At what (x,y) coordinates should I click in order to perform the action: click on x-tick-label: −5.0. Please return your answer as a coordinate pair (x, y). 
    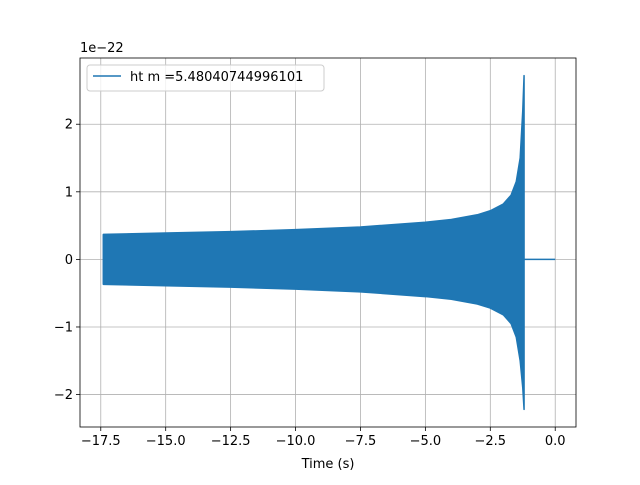
    Looking at the image, I should click on (426, 441).